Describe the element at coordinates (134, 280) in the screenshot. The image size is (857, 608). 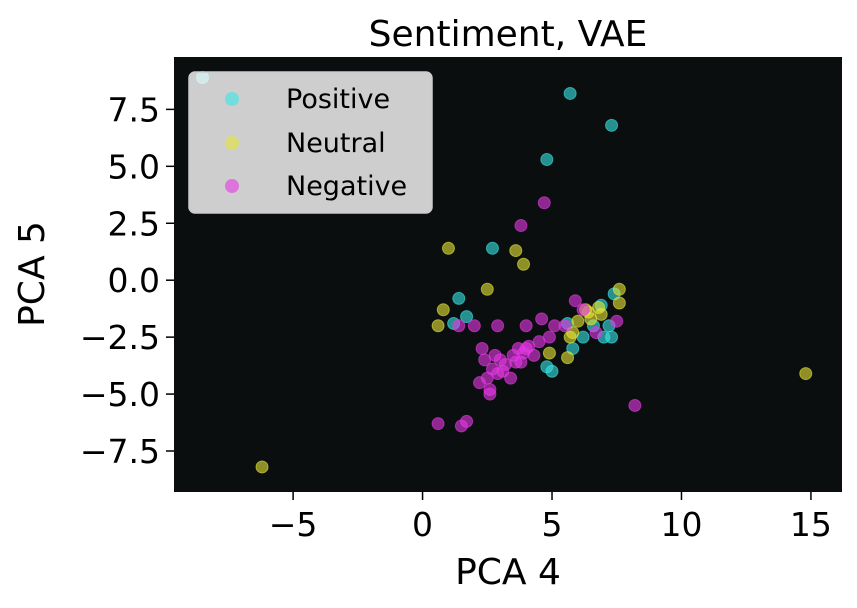
I see `y-tick-label: 0.0` at that location.